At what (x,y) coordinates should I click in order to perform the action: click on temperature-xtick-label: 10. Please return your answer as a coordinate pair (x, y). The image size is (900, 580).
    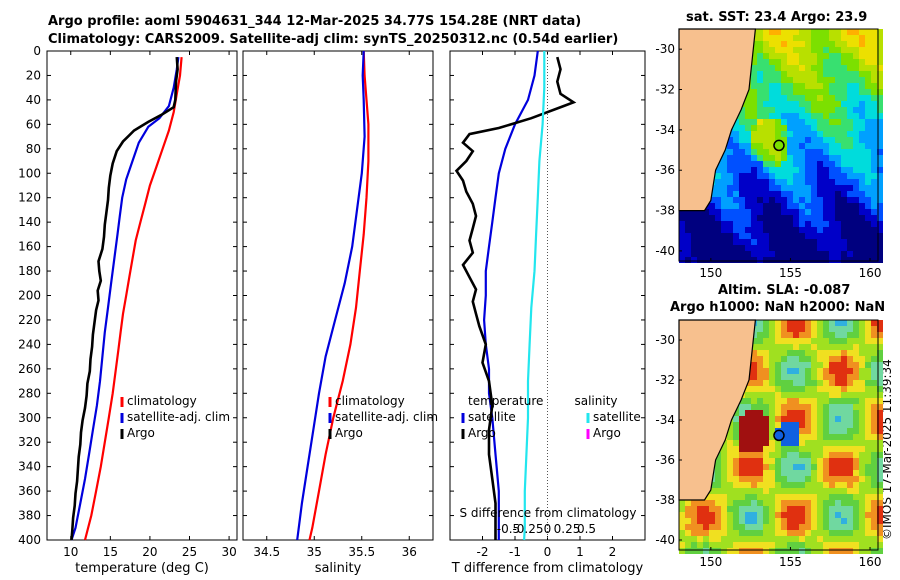
    Looking at the image, I should click on (70, 552).